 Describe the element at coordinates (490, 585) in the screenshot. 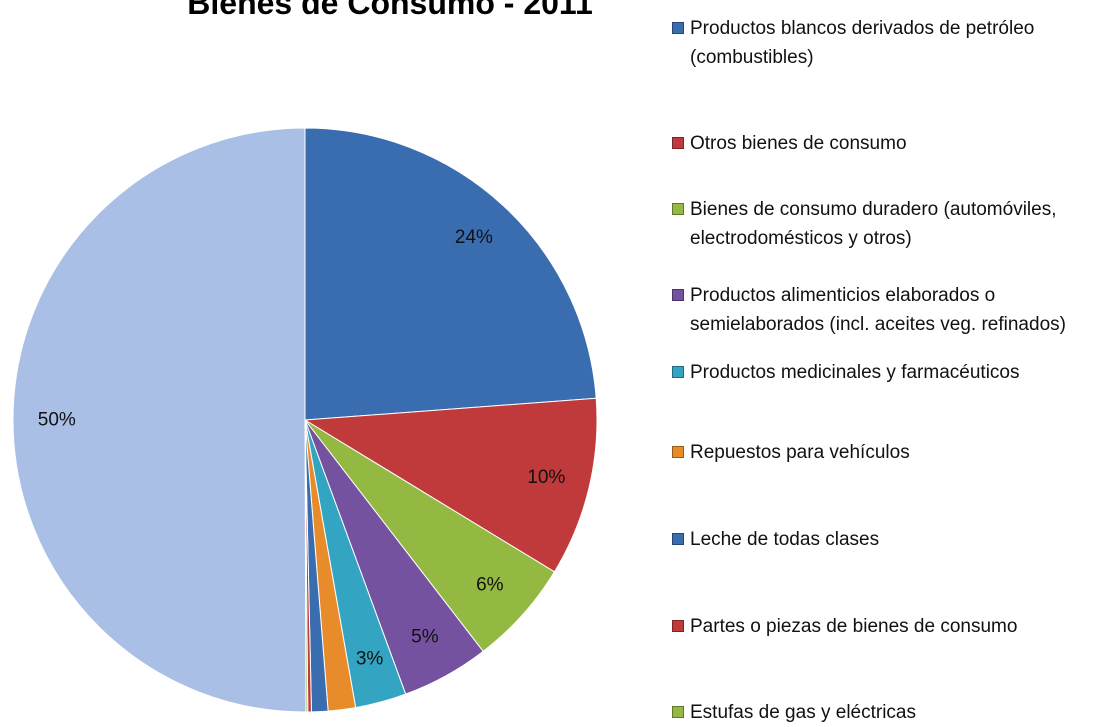

I see `data-label: 6%` at that location.